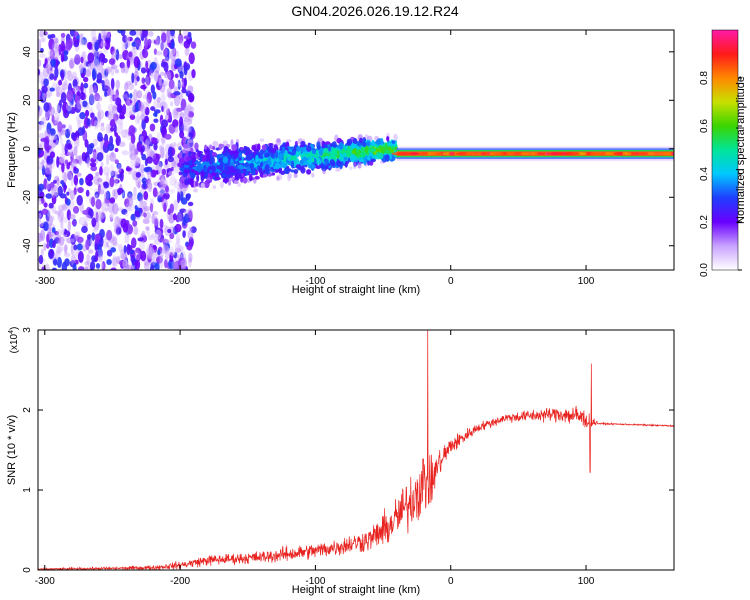  I want to click on spectrogram-x-label: Height of straight line (km), so click(356, 290).